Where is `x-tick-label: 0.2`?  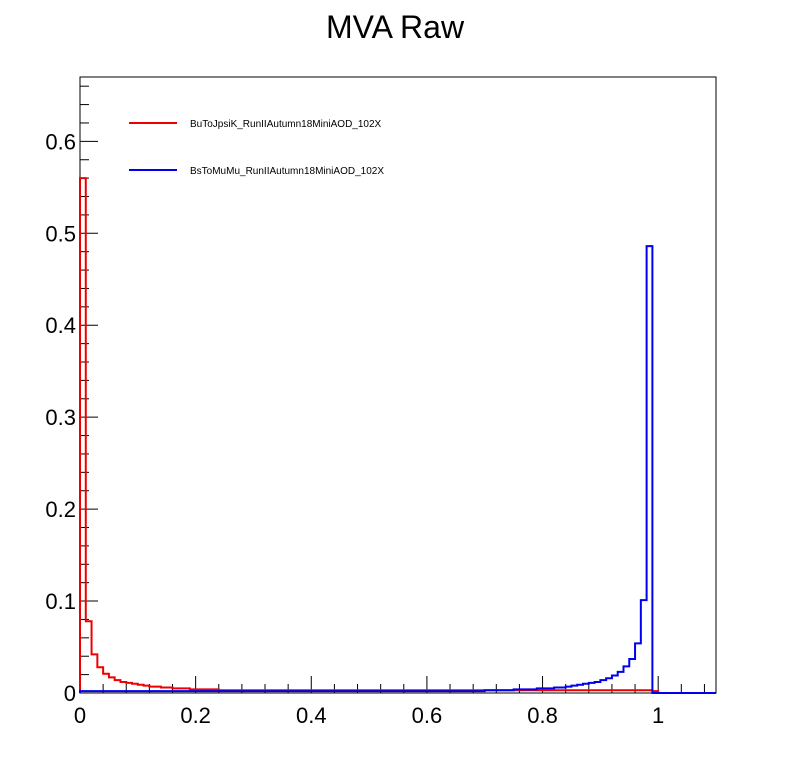 x-tick-label: 0.2 is located at coordinates (195, 715).